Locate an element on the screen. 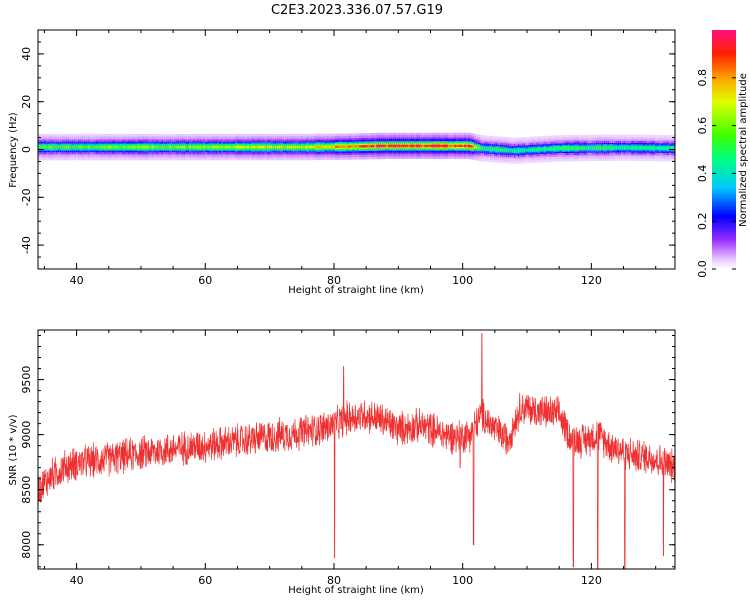 The width and height of the screenshot is (750, 600). colorbar-tick-label: 0.6 is located at coordinates (702, 126).